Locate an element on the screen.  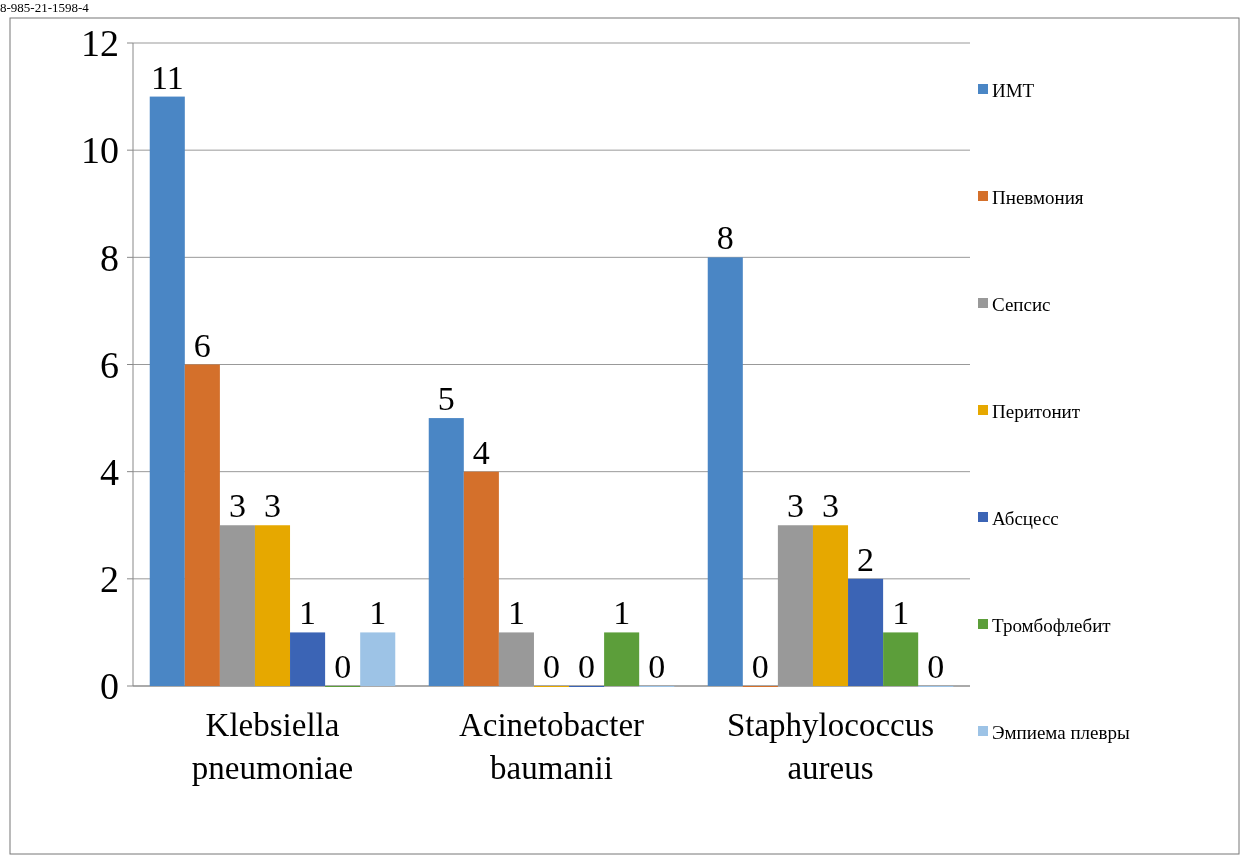
data-label: 4 is located at coordinates (481, 452).